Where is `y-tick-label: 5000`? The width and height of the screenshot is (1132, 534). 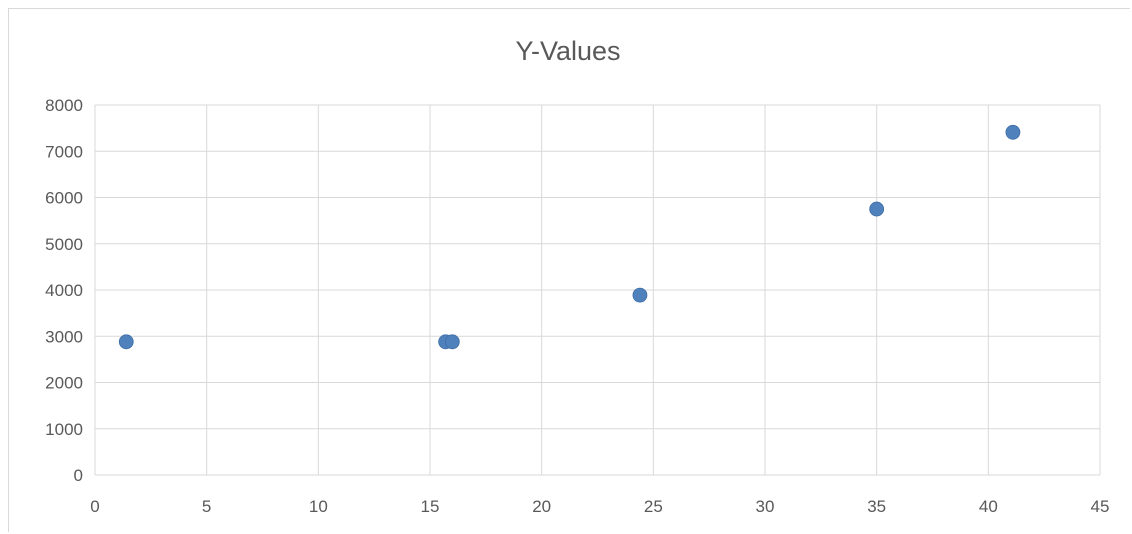 y-tick-label: 5000 is located at coordinates (64, 244).